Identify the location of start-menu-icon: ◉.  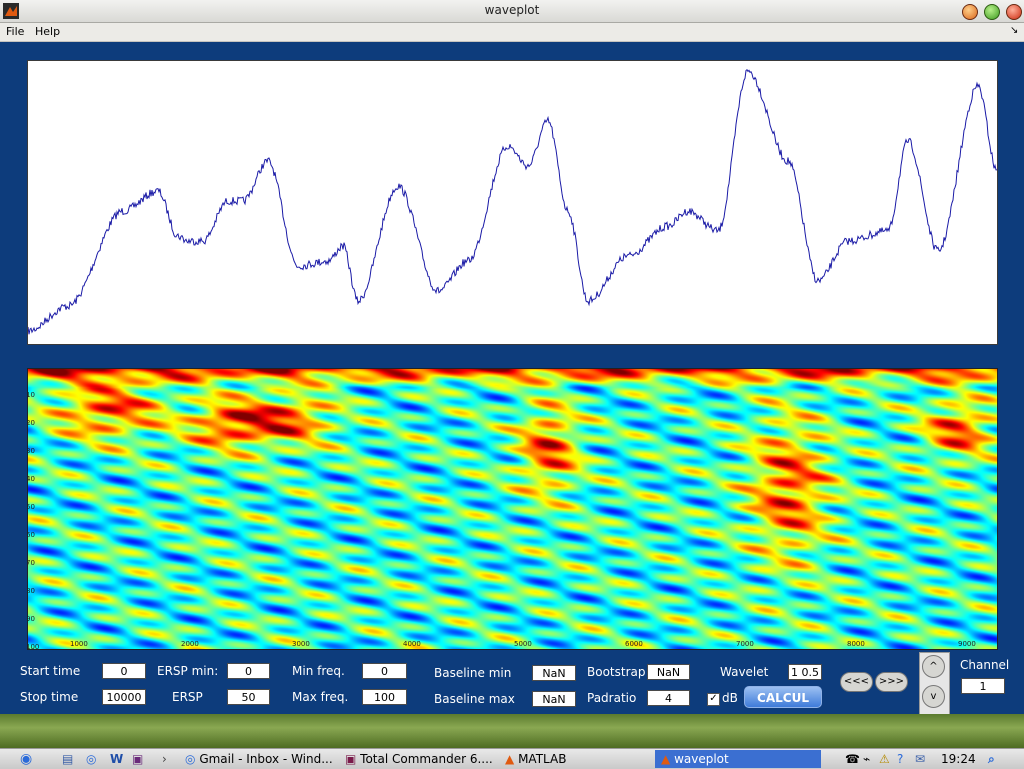
(26, 759).